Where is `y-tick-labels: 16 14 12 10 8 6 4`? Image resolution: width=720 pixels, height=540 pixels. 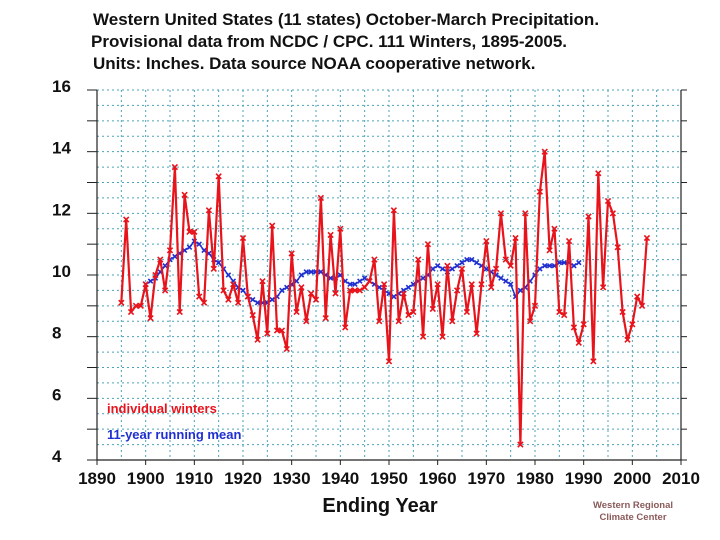 y-tick-labels: 16 14 12 10 8 6 4 is located at coordinates (61, 271).